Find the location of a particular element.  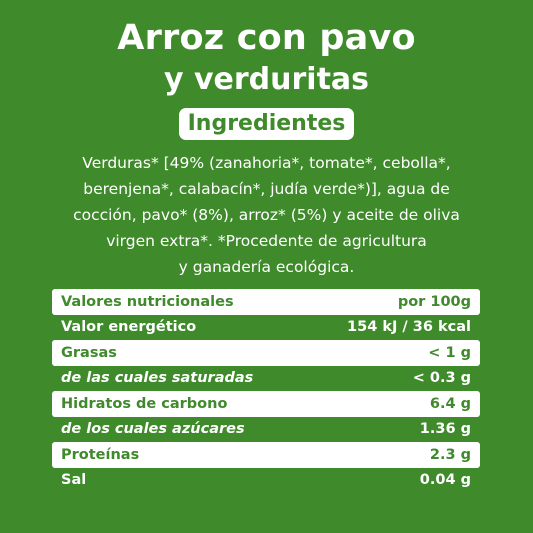

nutrition-label: Valor energético is located at coordinates (129, 327).